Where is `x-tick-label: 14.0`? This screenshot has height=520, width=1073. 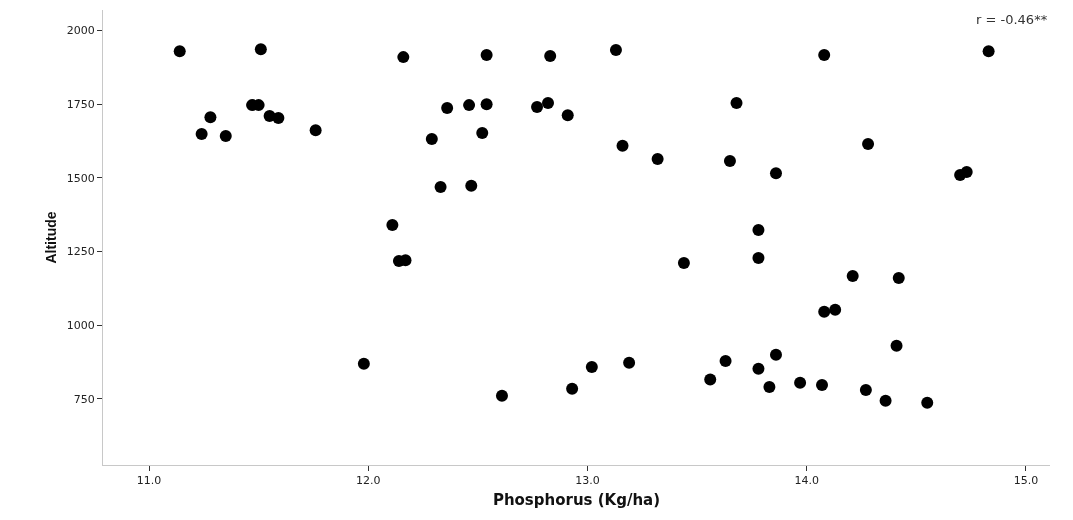
x-tick-label: 14.0 is located at coordinates (806, 481).